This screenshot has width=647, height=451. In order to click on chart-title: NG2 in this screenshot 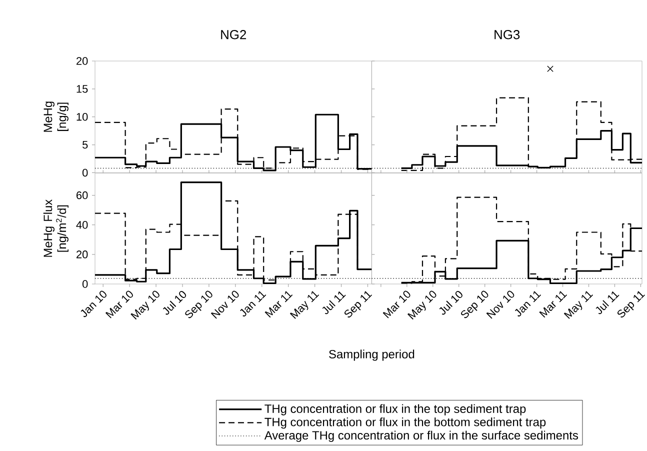, I will do `click(233, 35)`.